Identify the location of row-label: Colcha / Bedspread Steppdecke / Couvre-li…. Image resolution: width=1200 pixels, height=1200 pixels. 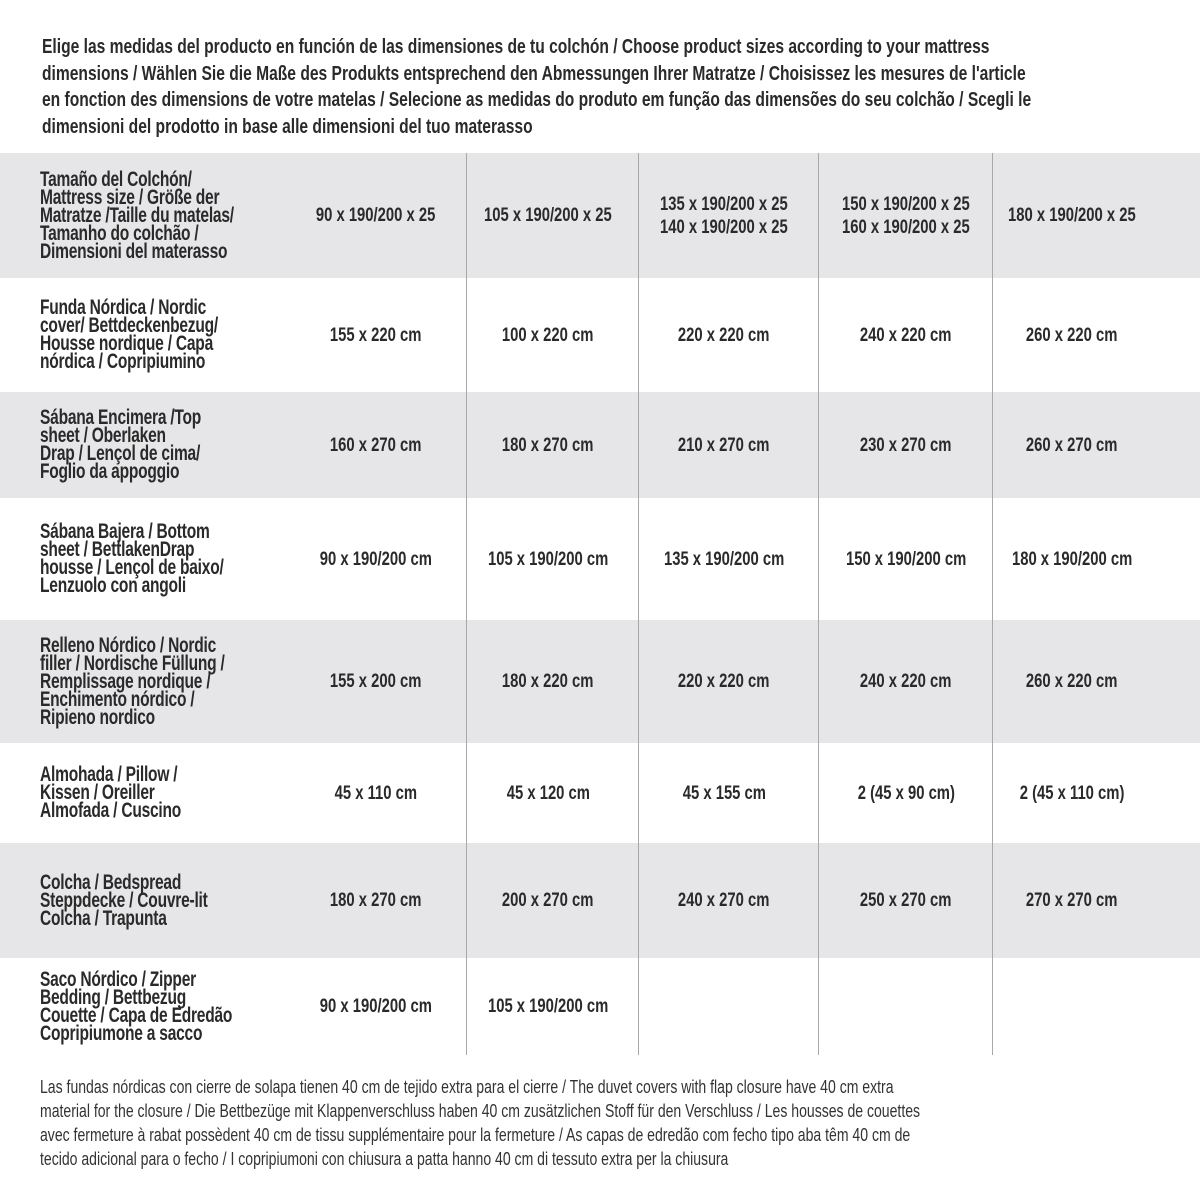
(153, 899).